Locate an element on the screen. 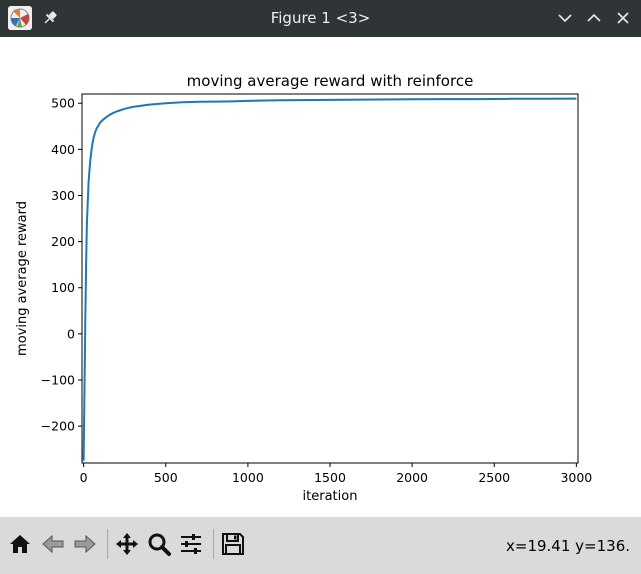  configure-subplots-button is located at coordinates (191, 544).